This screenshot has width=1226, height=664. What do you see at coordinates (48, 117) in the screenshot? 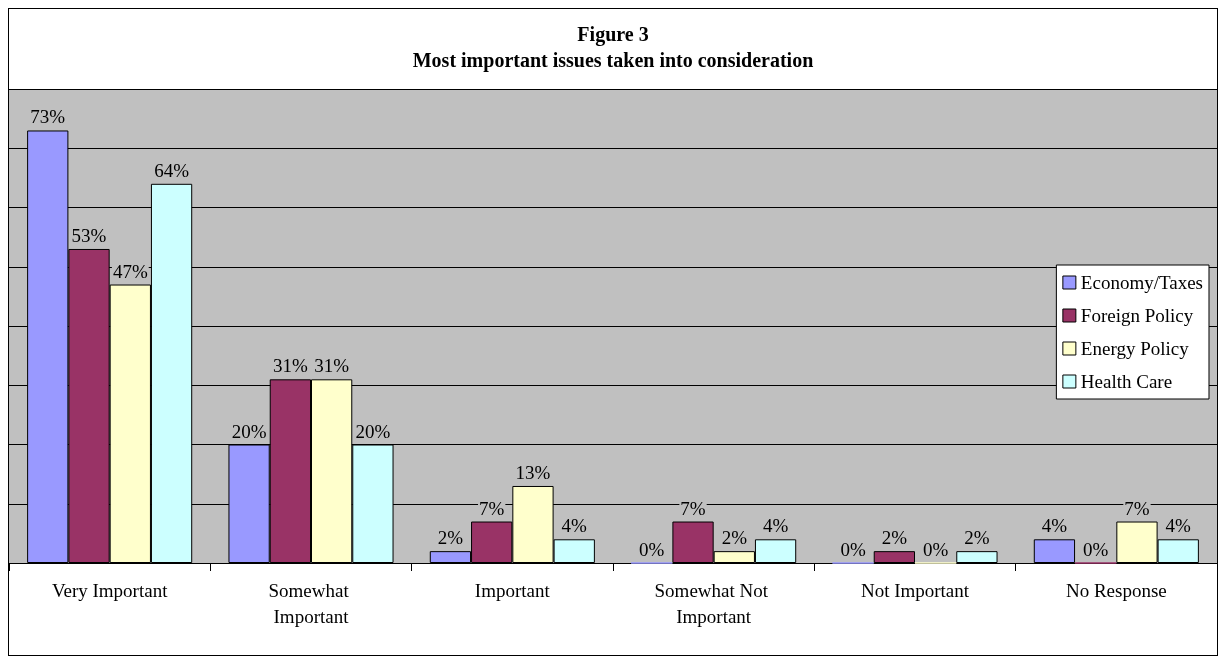
I see `data-label: 73%` at bounding box center [48, 117].